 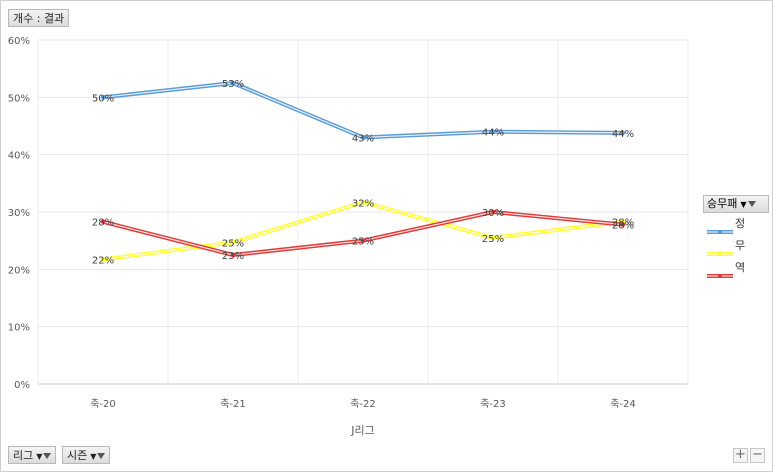 What do you see at coordinates (19, 213) in the screenshot?
I see `y-tick-label: 30%` at bounding box center [19, 213].